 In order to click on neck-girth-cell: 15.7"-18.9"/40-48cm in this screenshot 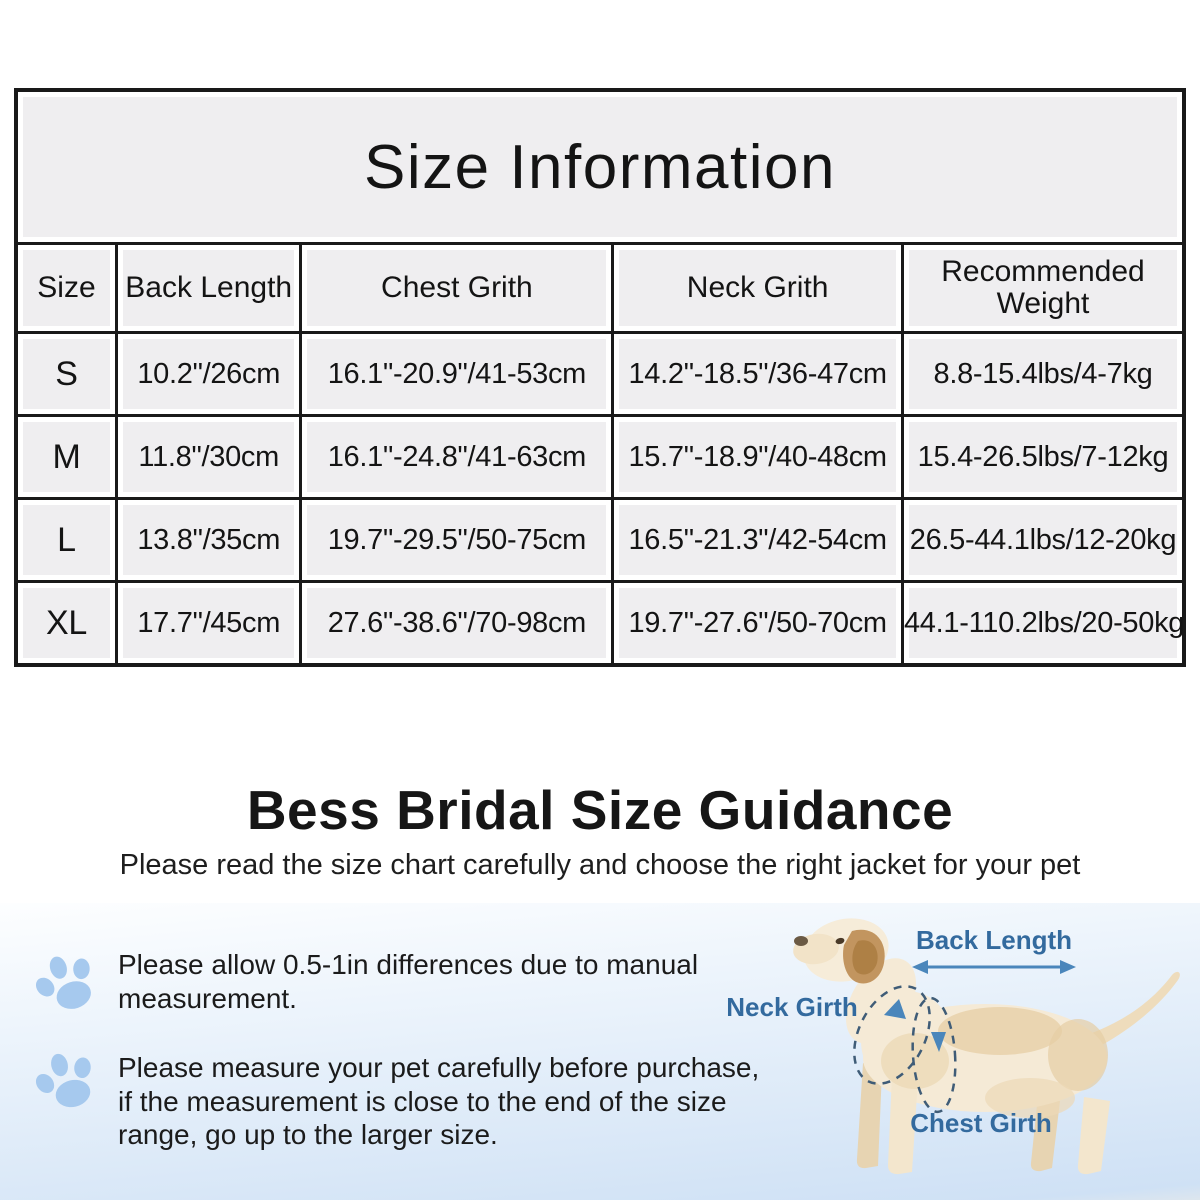, I will do `click(757, 457)`.